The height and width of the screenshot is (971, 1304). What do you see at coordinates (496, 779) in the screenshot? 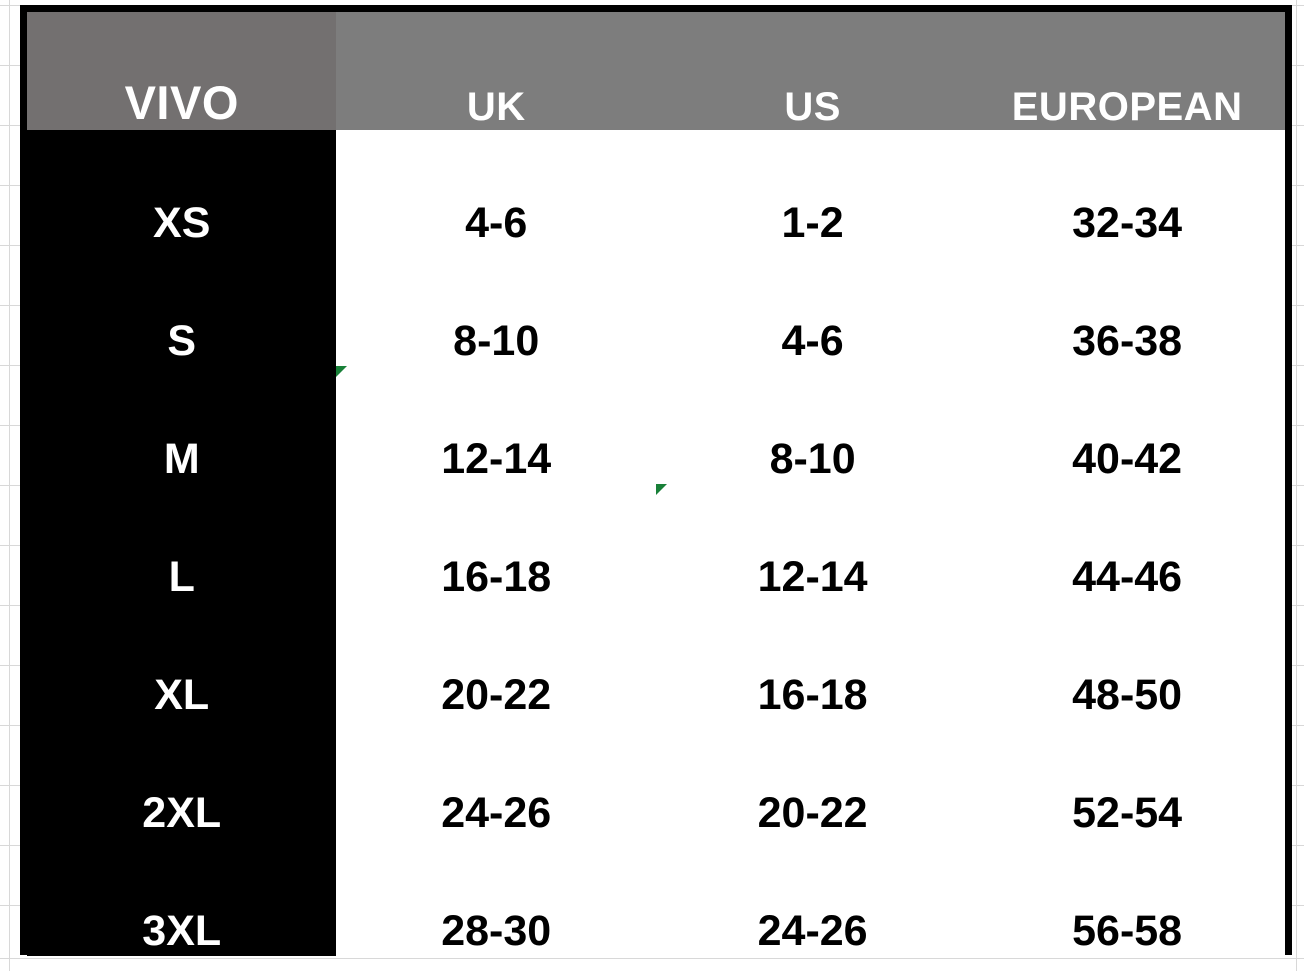
I see `uk-size-cell: 24-26` at bounding box center [496, 779].